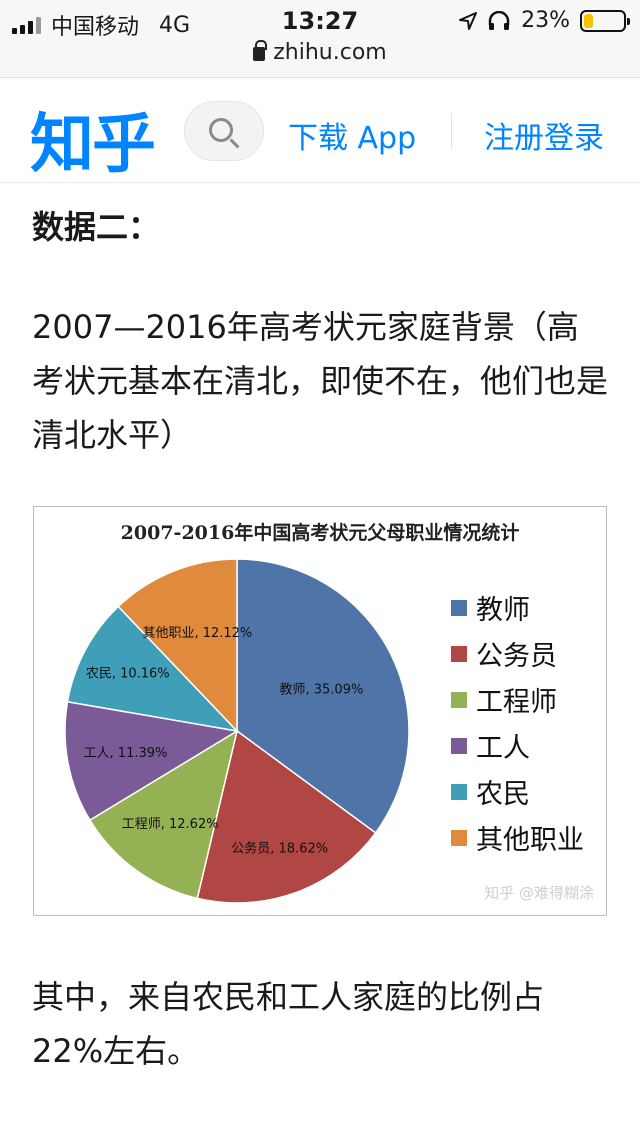 This screenshot has width=640, height=1136. Describe the element at coordinates (539, 893) in the screenshot. I see `chart-watermark: 知乎 @难得糊涂` at that location.